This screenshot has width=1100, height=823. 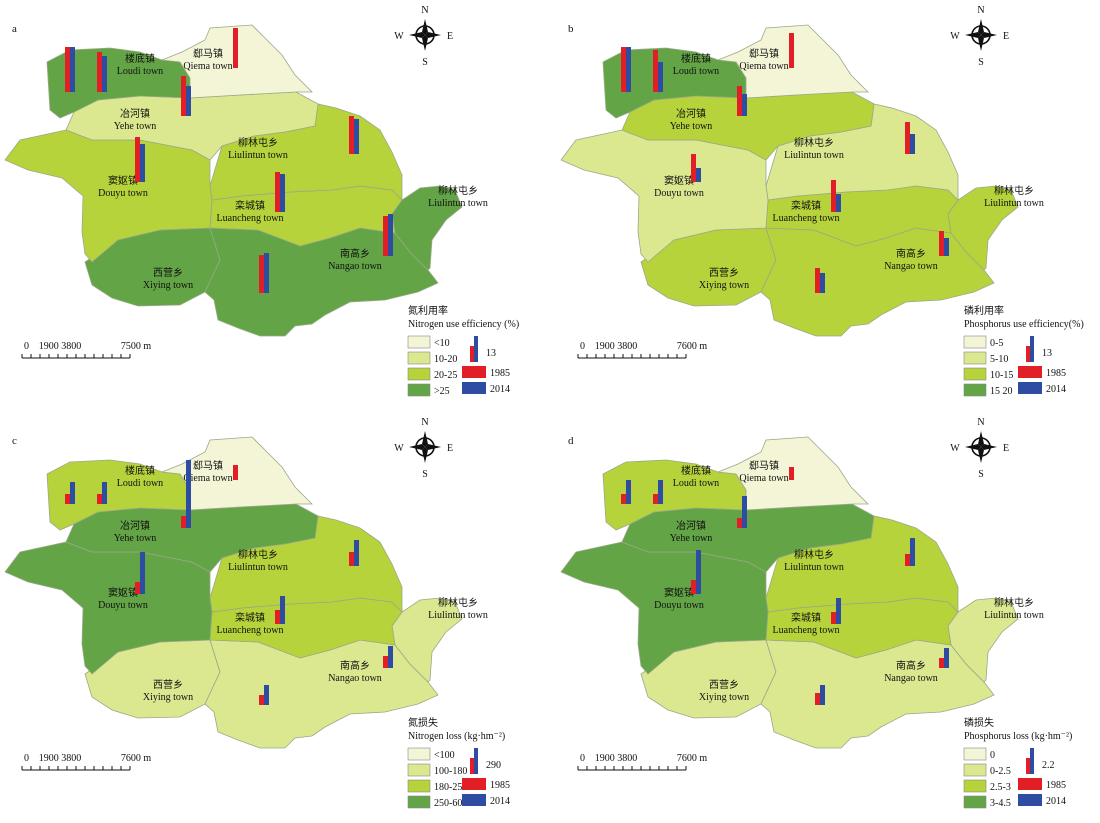 I want to click on legend-title-zh: 氮利用率, so click(x=428, y=310).